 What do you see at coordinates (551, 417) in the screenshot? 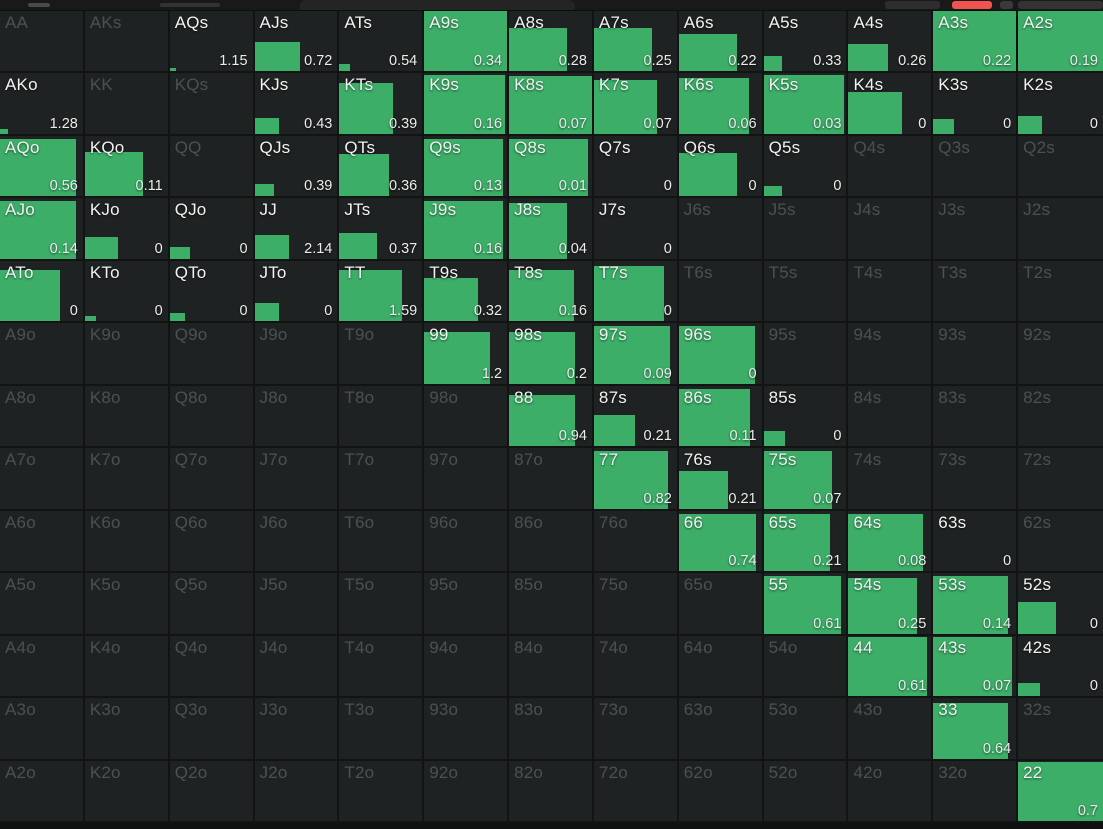
I see `cell-88: 88 0.94` at bounding box center [551, 417].